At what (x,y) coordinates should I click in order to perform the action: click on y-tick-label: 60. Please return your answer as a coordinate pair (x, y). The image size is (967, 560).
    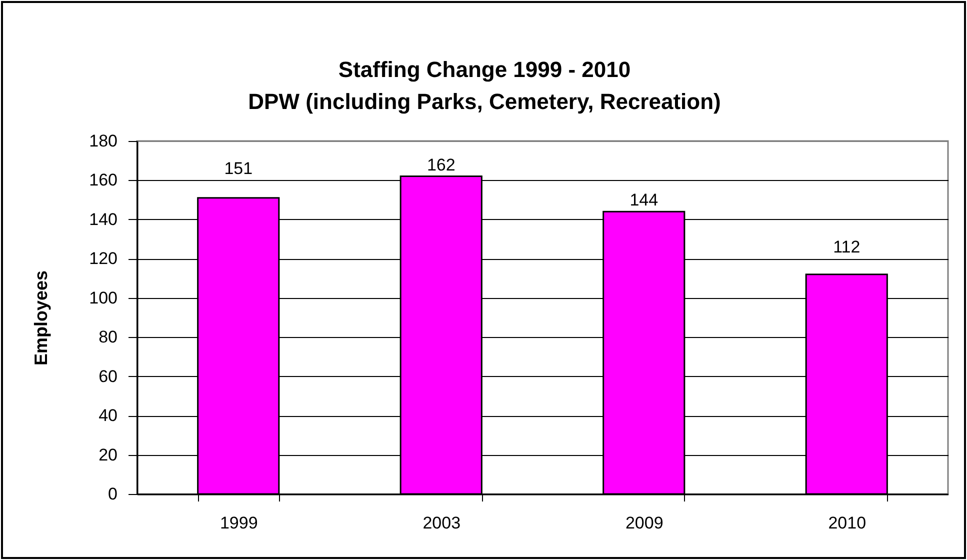
    Looking at the image, I should click on (108, 376).